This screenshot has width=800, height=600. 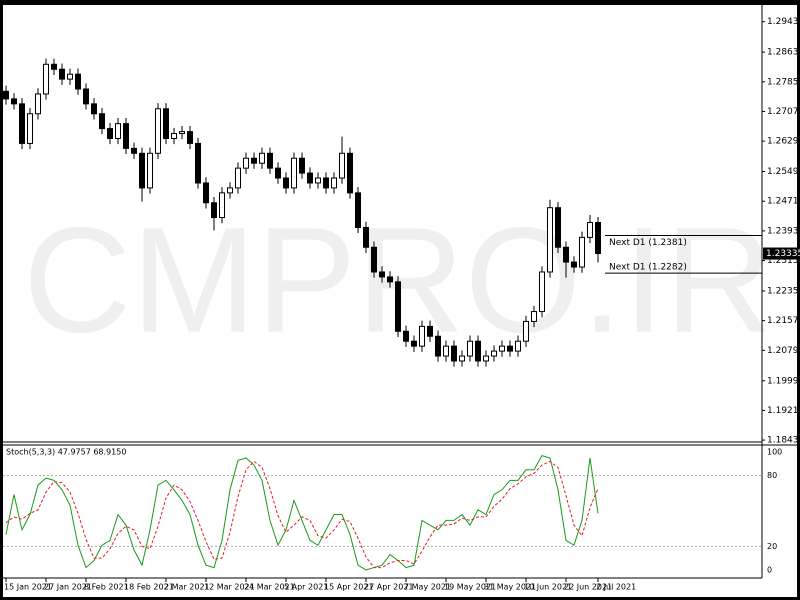 I want to click on x-tick-label: 2 Jul 2021, so click(x=616, y=587).